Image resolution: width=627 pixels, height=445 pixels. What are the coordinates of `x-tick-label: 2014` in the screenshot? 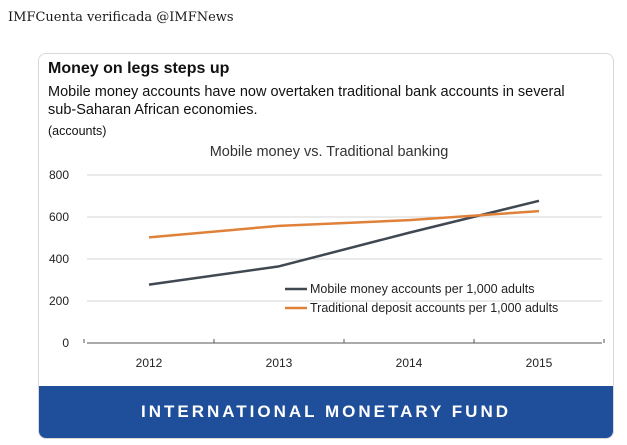 It's located at (409, 363).